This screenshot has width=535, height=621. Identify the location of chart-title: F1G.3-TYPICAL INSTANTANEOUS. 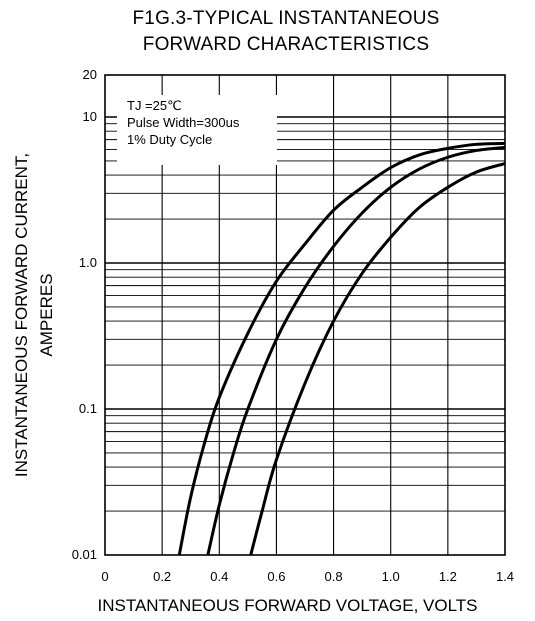
(286, 18).